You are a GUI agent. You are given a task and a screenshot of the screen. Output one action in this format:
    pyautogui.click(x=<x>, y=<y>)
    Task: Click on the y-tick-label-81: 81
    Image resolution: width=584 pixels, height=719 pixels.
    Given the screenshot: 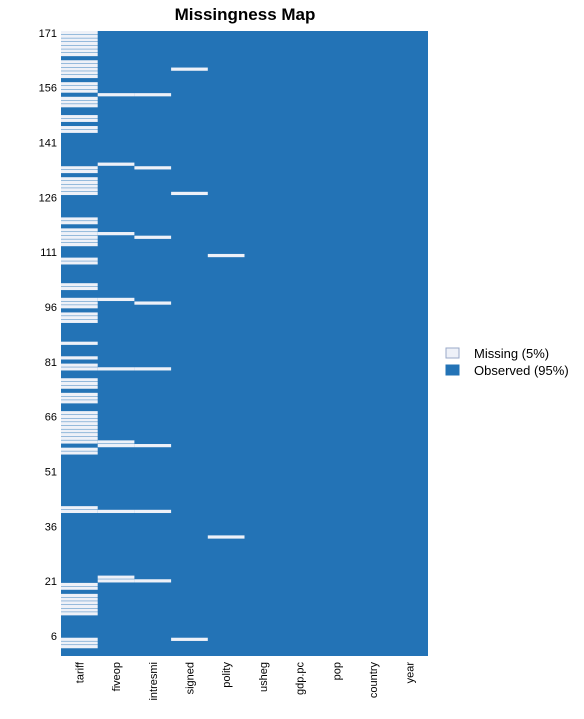 What is the action you would take?
    pyautogui.click(x=51, y=363)
    